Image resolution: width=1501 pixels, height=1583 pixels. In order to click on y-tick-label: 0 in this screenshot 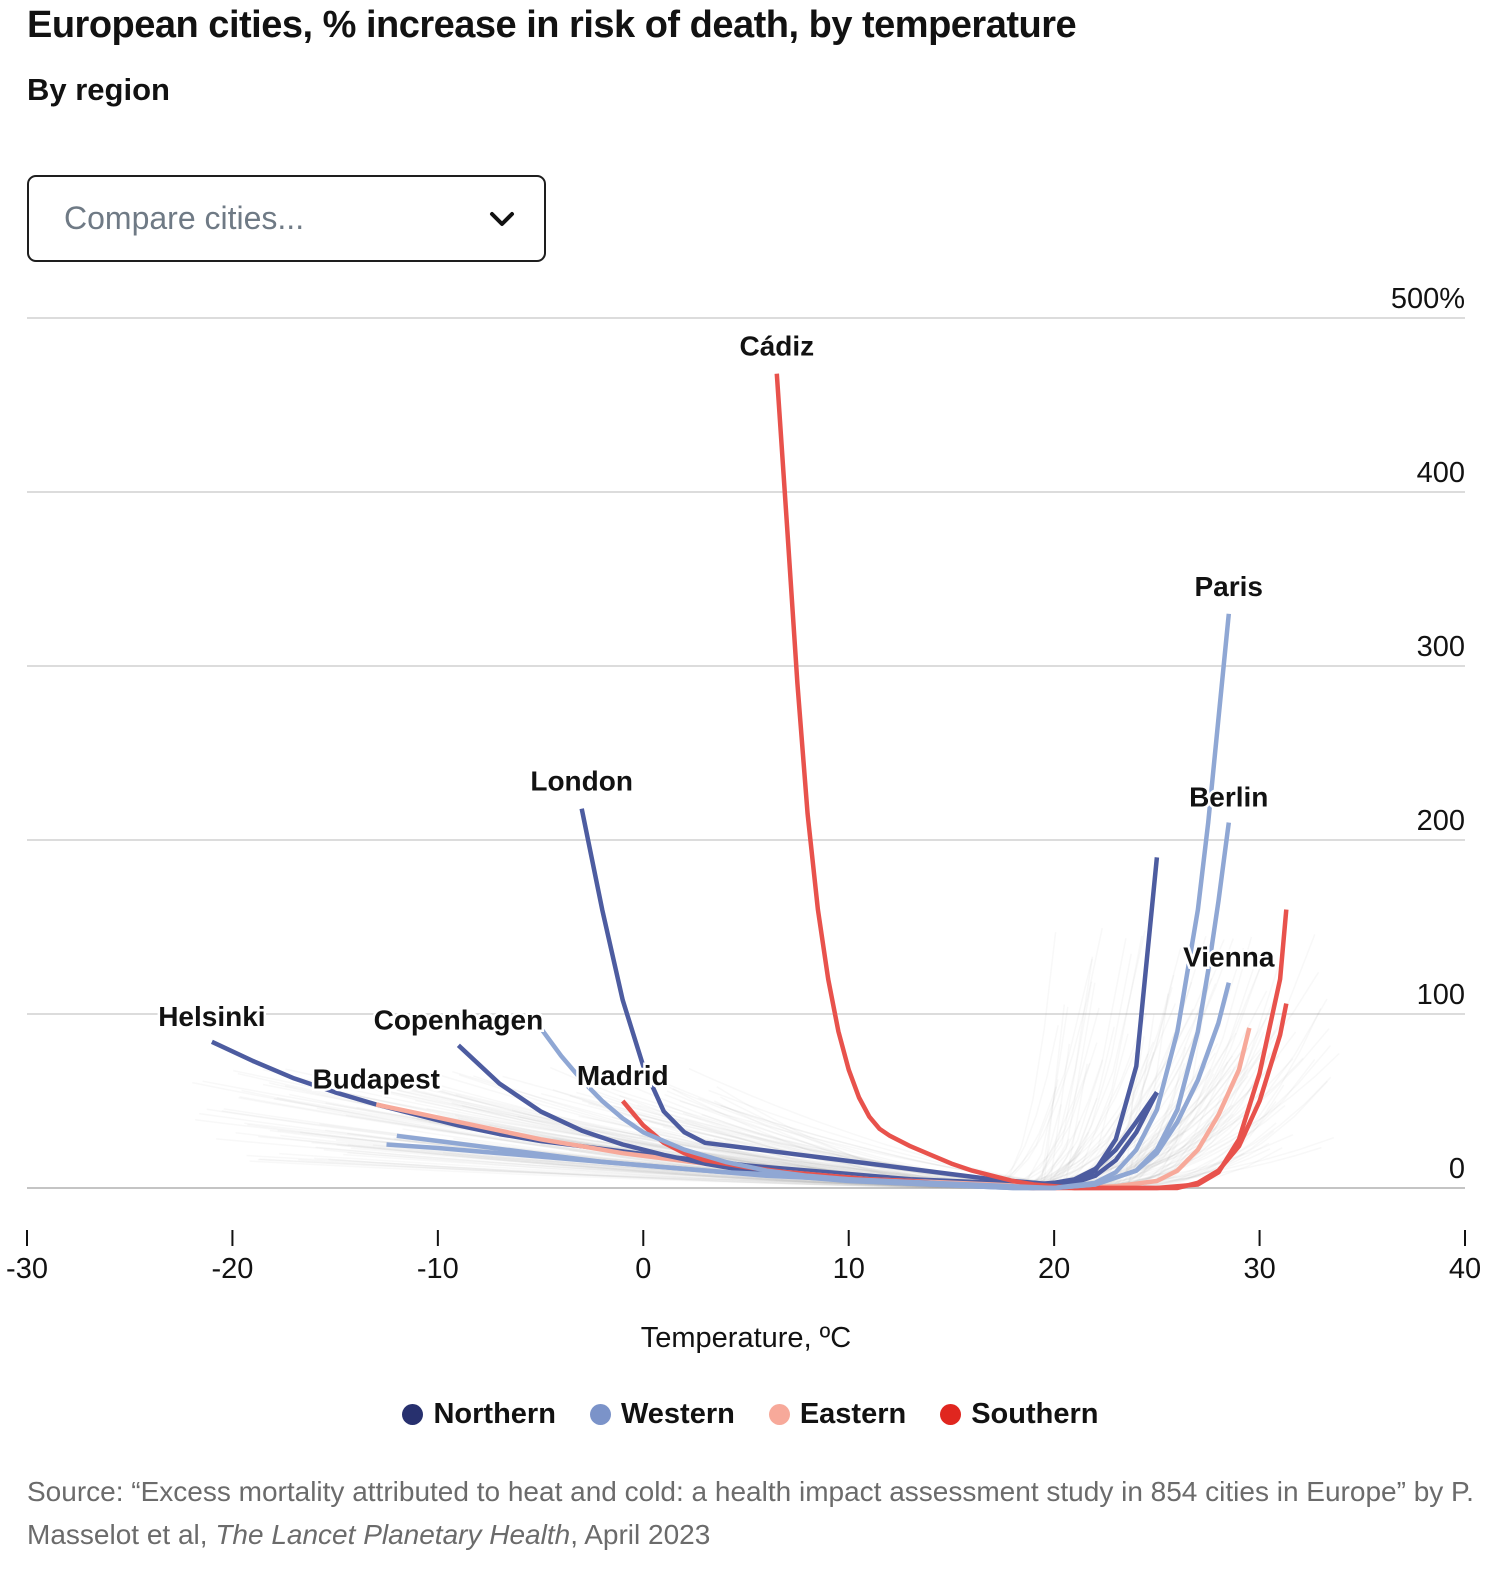, I will do `click(1457, 1169)`.